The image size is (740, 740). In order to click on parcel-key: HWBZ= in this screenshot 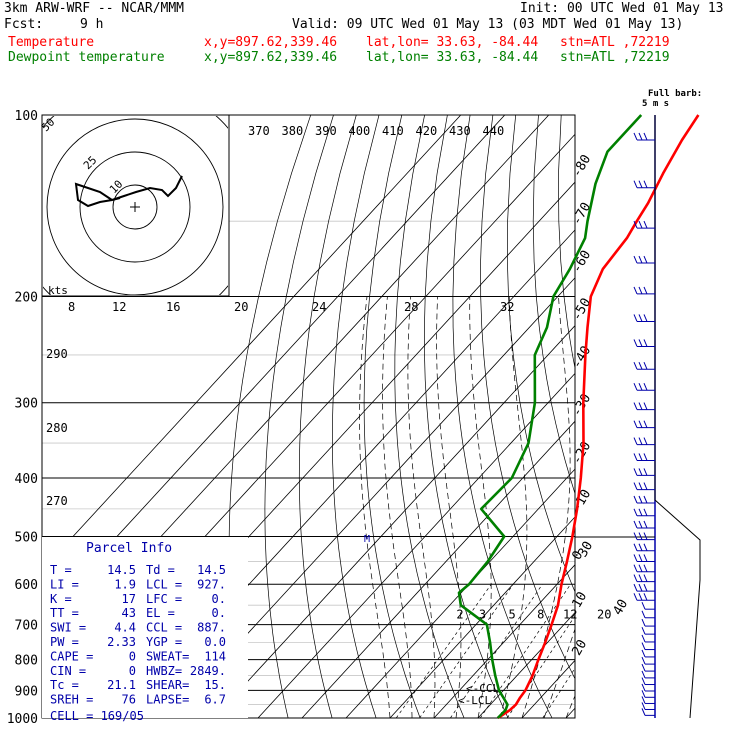, I will do `click(164, 671)`.